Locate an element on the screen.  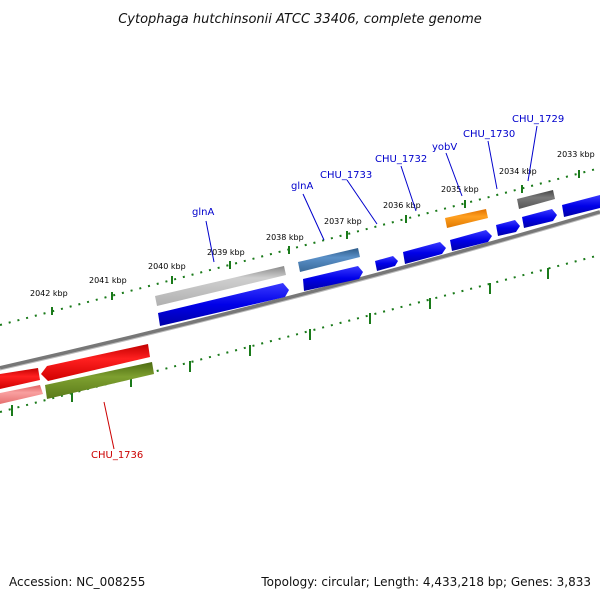
gene-CHU_1736-pink is located at coordinates (21, 394).